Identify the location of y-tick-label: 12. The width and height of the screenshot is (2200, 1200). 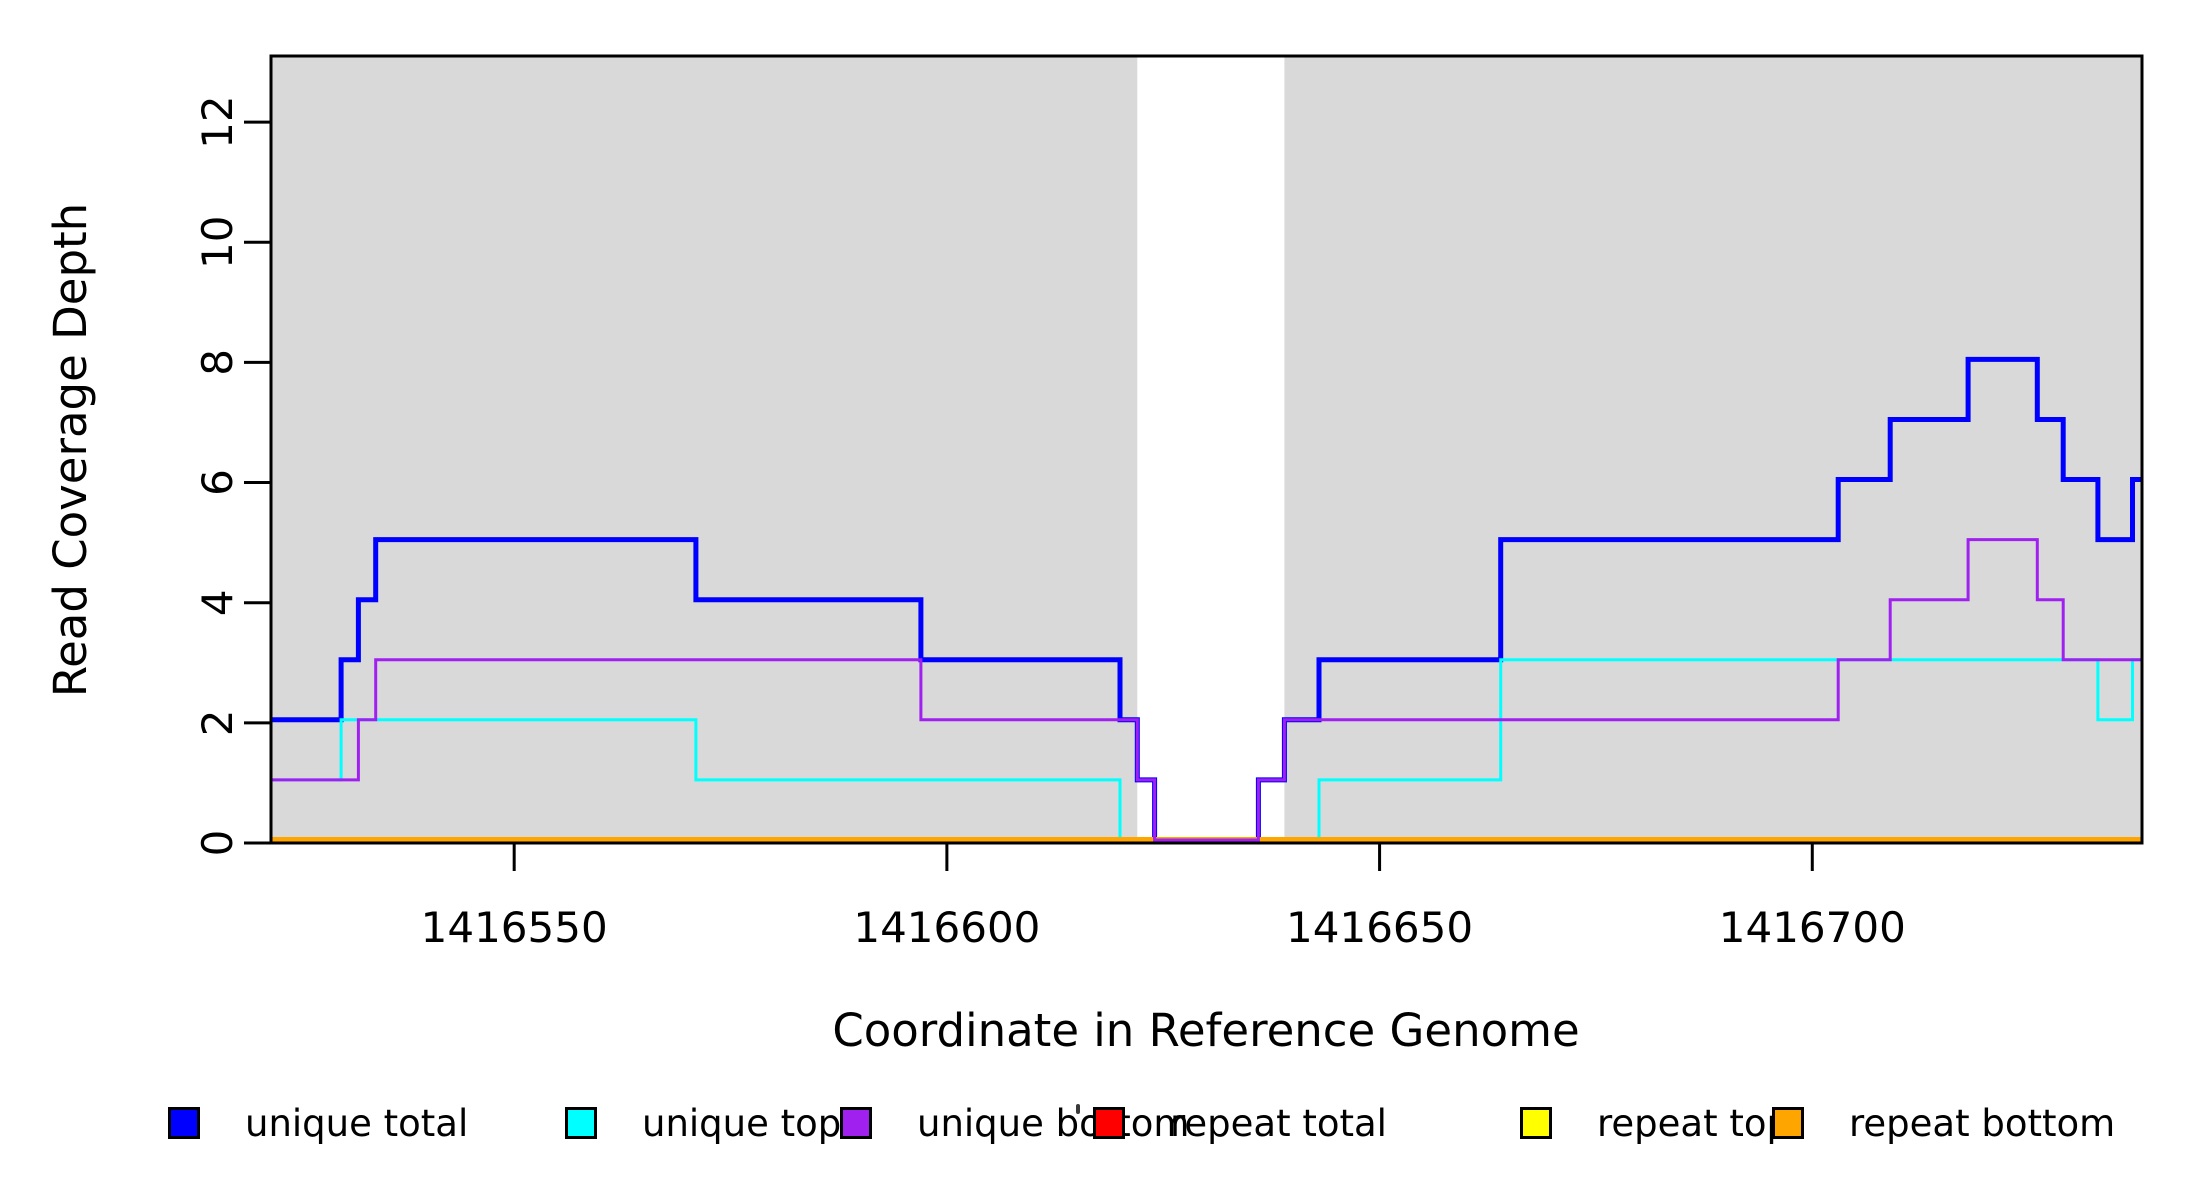
(217, 121).